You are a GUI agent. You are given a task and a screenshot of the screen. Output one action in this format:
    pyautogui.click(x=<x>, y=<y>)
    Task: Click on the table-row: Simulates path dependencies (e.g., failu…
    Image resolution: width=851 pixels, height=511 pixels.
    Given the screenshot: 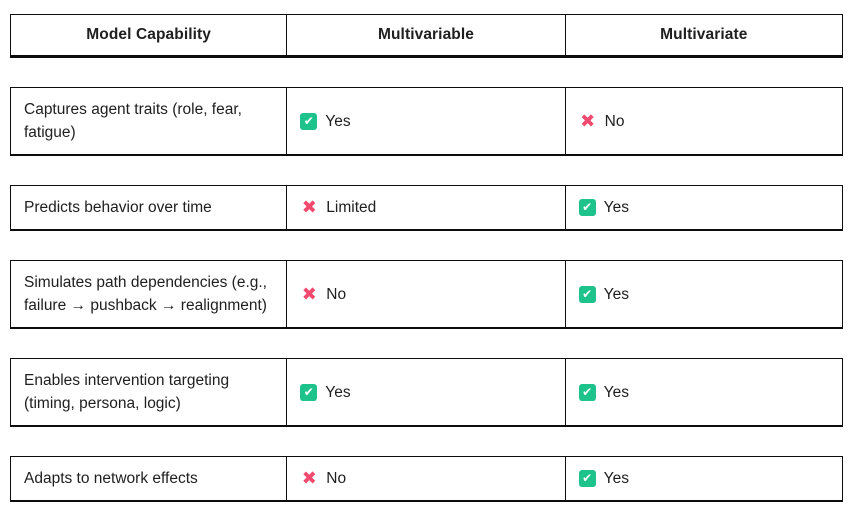 What is the action you would take?
    pyautogui.click(x=426, y=294)
    